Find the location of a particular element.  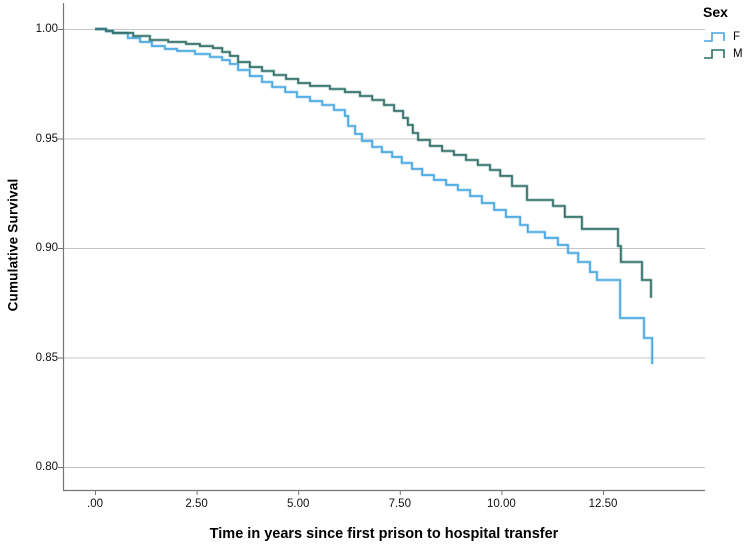

x-tick-label: 2.50 is located at coordinates (196, 504).